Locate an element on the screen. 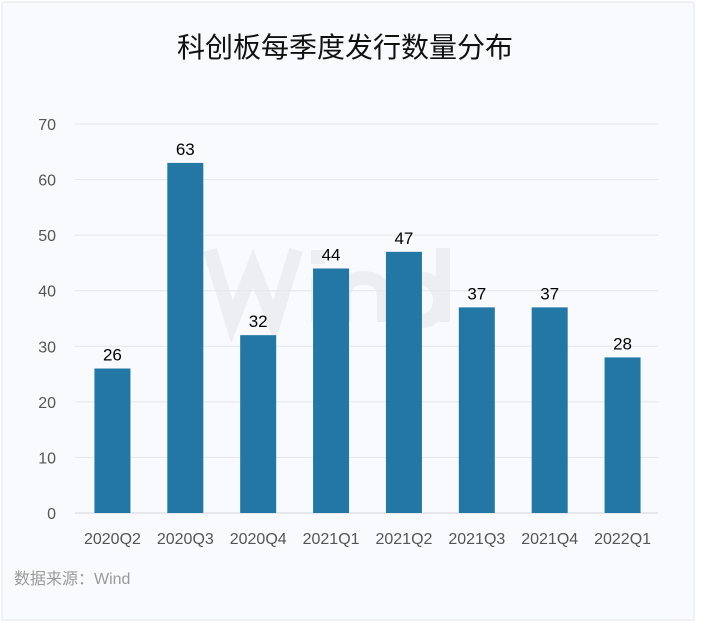 This screenshot has width=702, height=627. source-note: 数据来源：Wind is located at coordinates (72, 579).